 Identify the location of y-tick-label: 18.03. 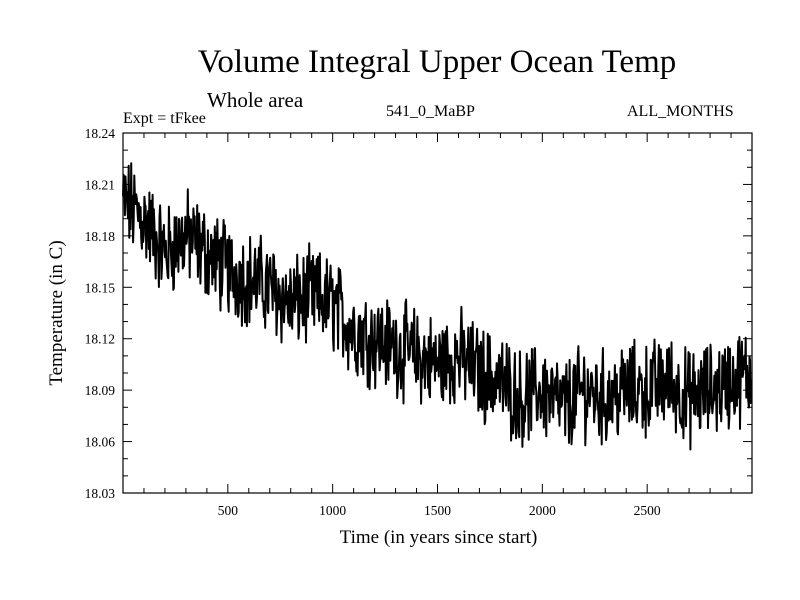
(100, 493).